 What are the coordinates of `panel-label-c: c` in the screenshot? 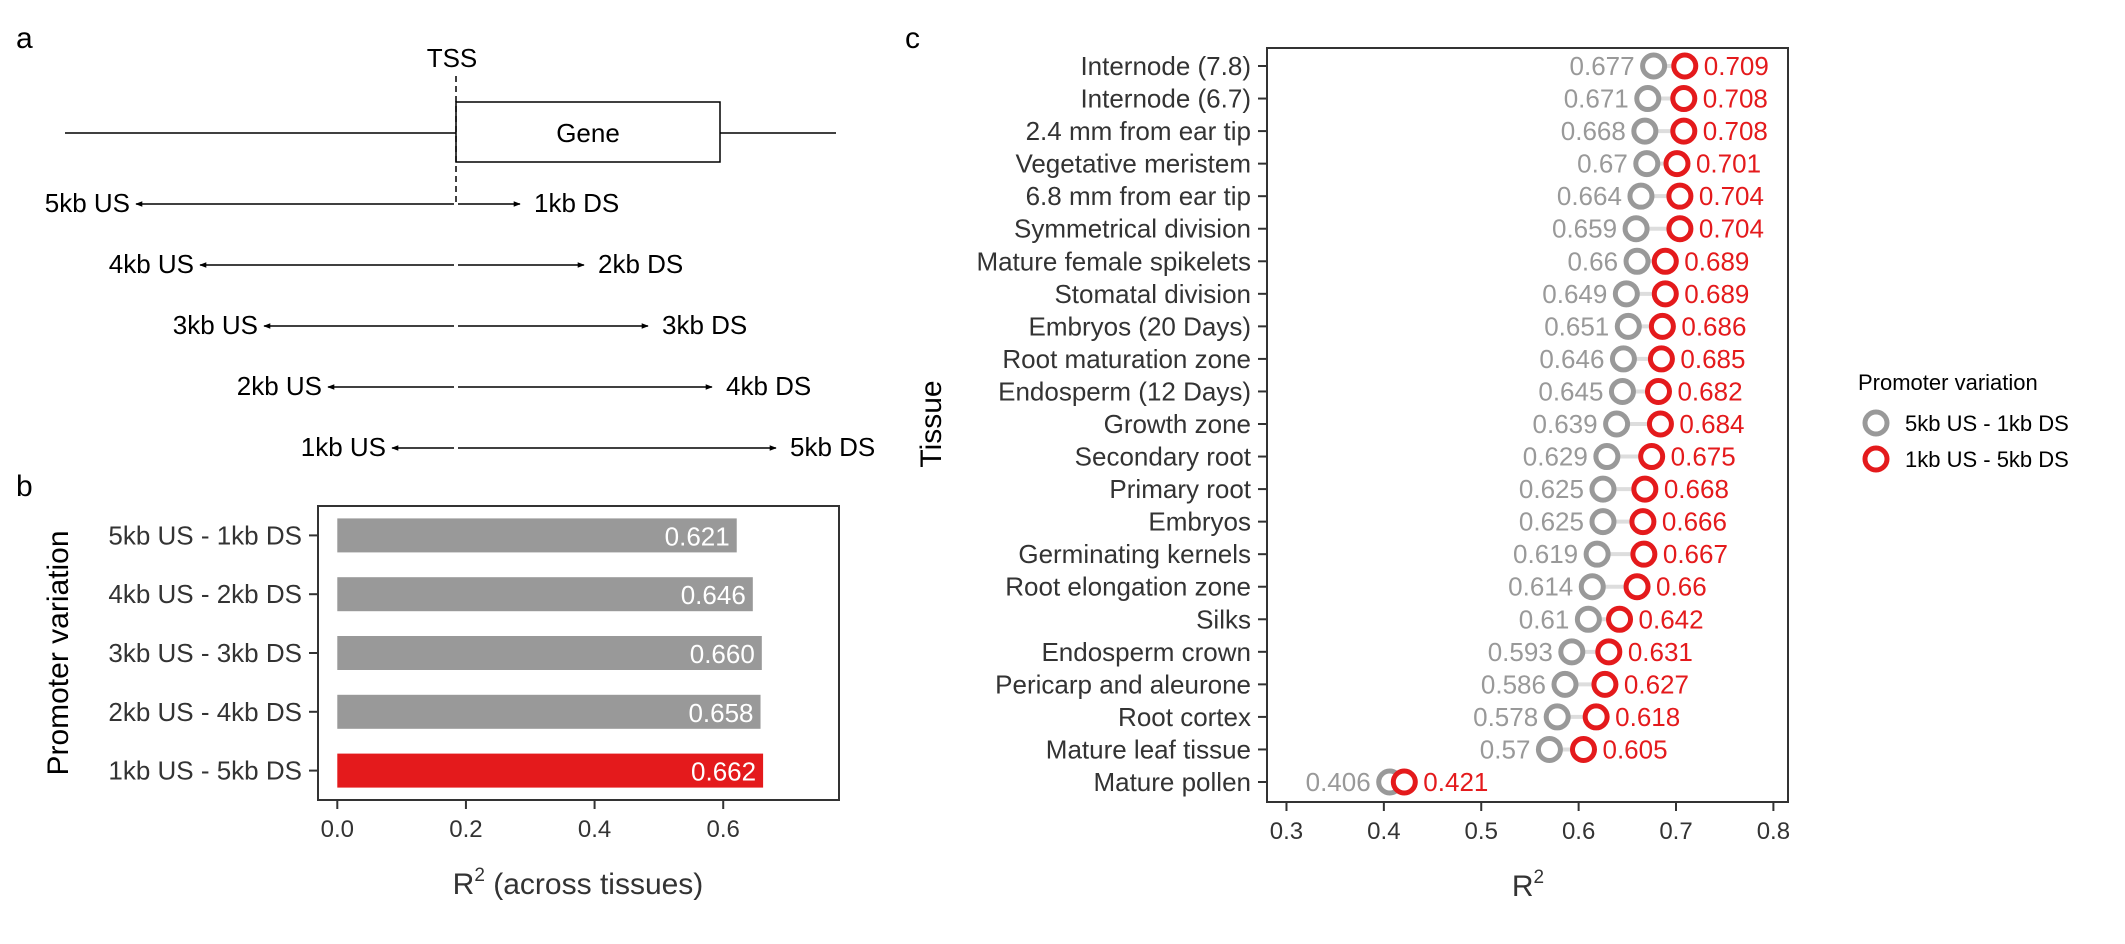 It's located at (912, 38).